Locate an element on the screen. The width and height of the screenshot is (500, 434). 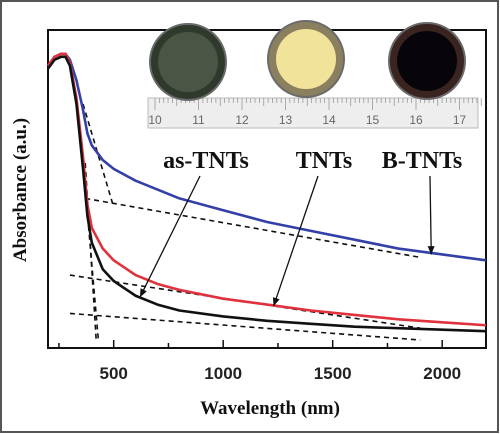
sample-discs is located at coordinates (307, 60).